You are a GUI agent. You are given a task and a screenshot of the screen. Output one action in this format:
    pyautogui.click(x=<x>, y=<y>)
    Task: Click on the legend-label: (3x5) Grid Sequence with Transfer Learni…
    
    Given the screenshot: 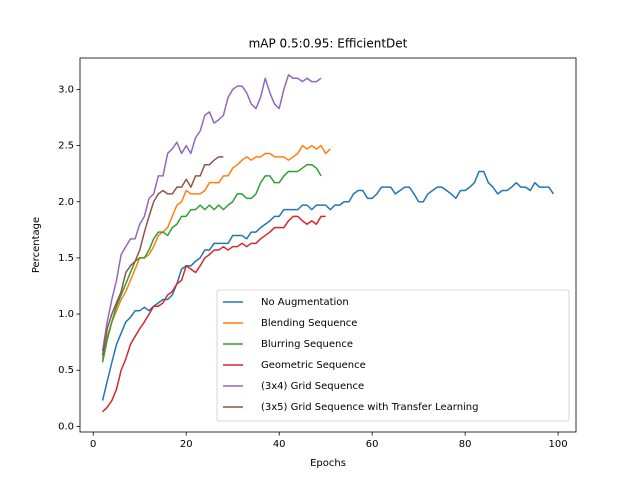 What is the action you would take?
    pyautogui.click(x=370, y=407)
    